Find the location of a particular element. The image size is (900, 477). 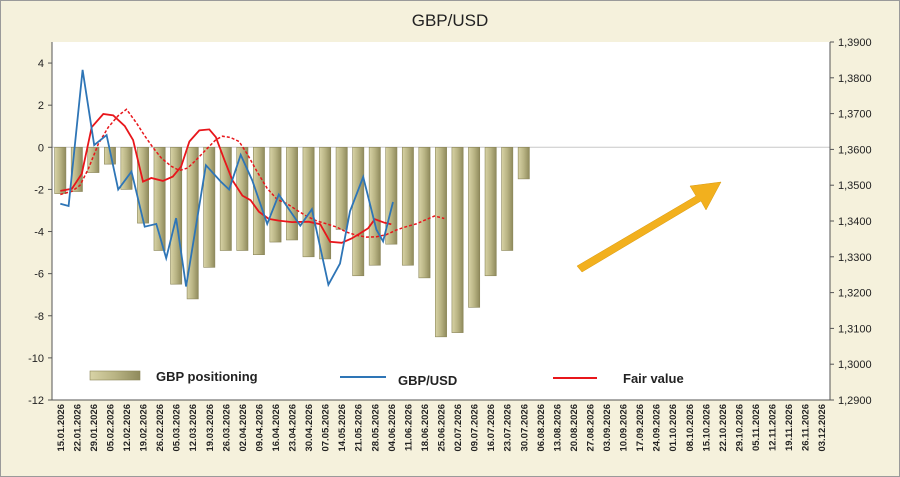

x-tick-label: 02.07.2026 is located at coordinates (458, 428).